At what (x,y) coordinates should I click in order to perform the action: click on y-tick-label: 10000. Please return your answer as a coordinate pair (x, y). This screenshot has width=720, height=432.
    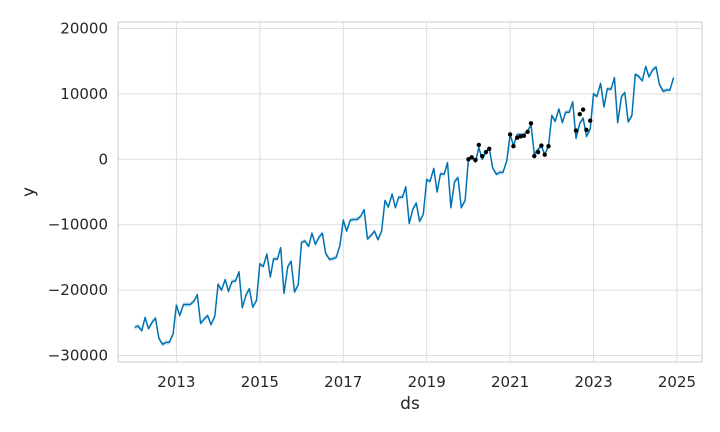
    Looking at the image, I should click on (84, 94).